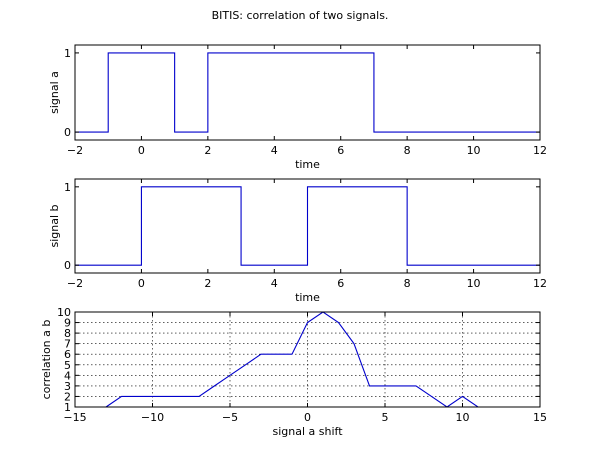  I want to click on y-tick-label: 6, so click(67, 354).